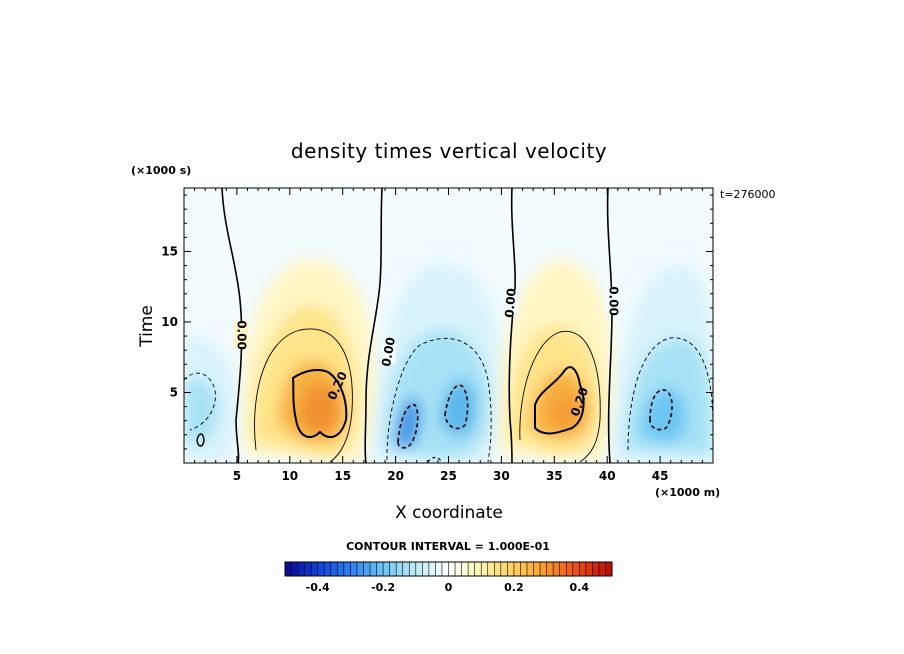 This screenshot has width=904, height=654. Describe the element at coordinates (448, 476) in the screenshot. I see `x-tick-label: 25` at that location.